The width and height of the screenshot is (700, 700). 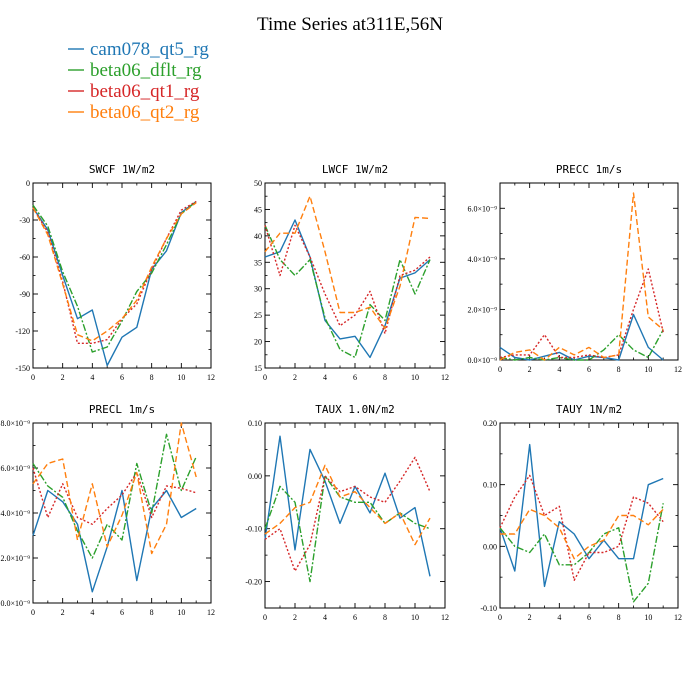 I want to click on y-tick-label: -120, so click(x=22, y=331).